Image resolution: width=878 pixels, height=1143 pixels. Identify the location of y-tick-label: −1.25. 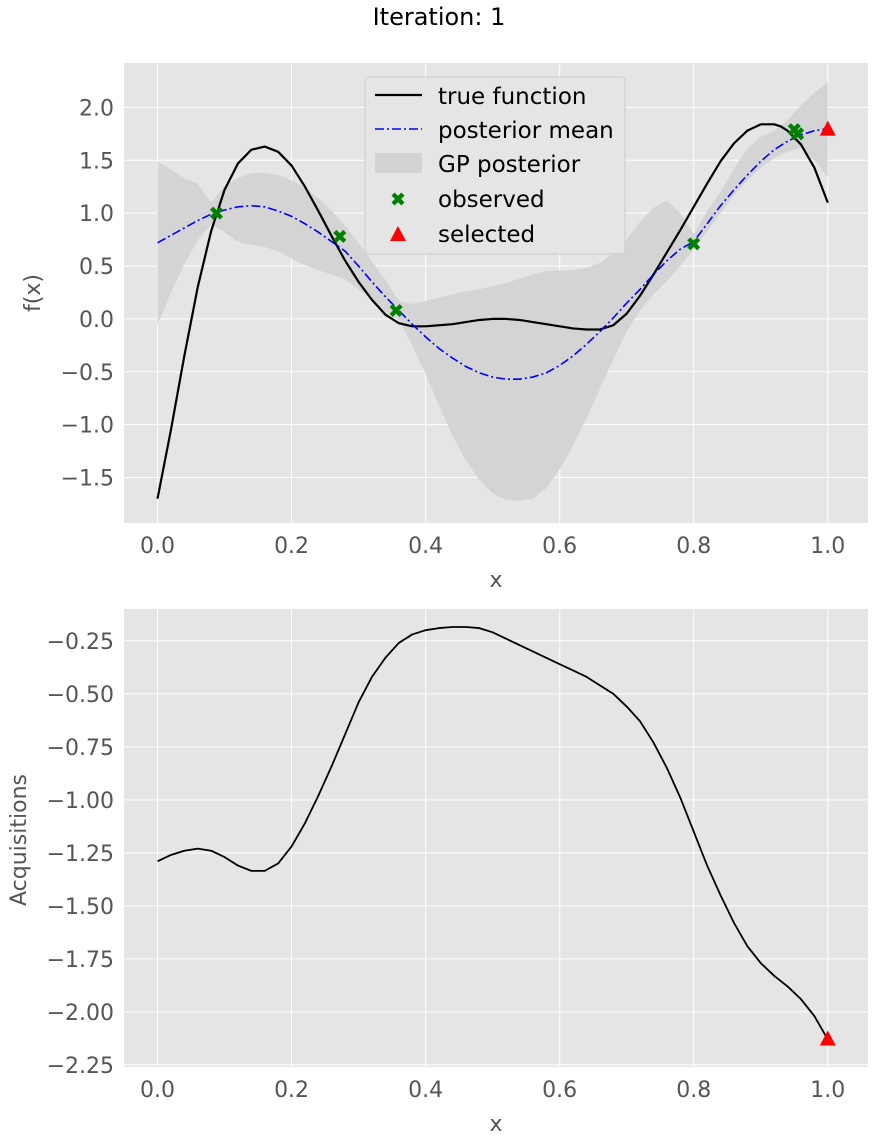
(80, 854).